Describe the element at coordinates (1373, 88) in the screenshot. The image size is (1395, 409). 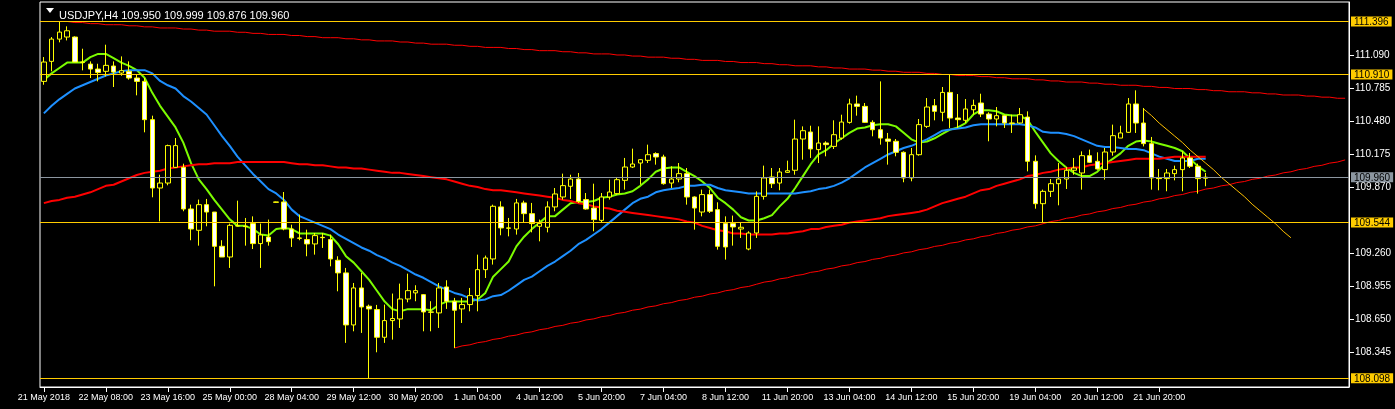
I see `y-tick-label: 110.785` at that location.